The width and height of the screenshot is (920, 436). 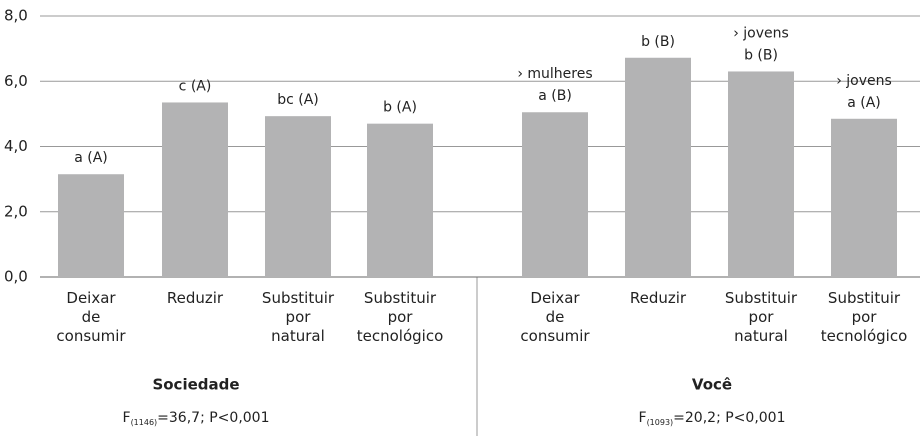 I want to click on value-label: a (B), so click(x=555, y=96).